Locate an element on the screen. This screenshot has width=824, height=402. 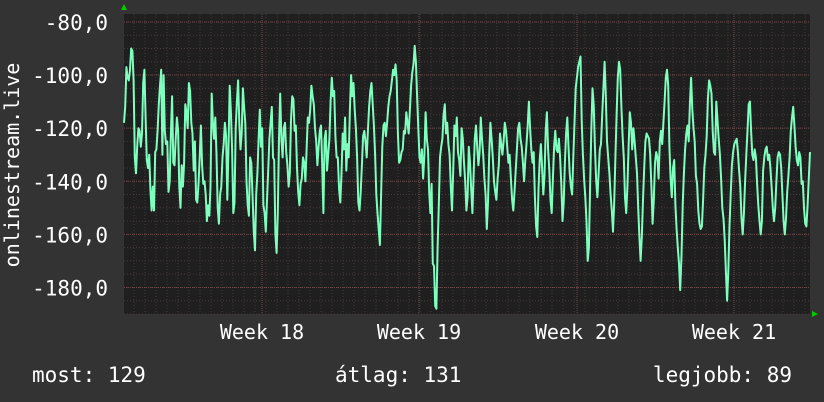
y-axis-arrow is located at coordinates (124, 7).